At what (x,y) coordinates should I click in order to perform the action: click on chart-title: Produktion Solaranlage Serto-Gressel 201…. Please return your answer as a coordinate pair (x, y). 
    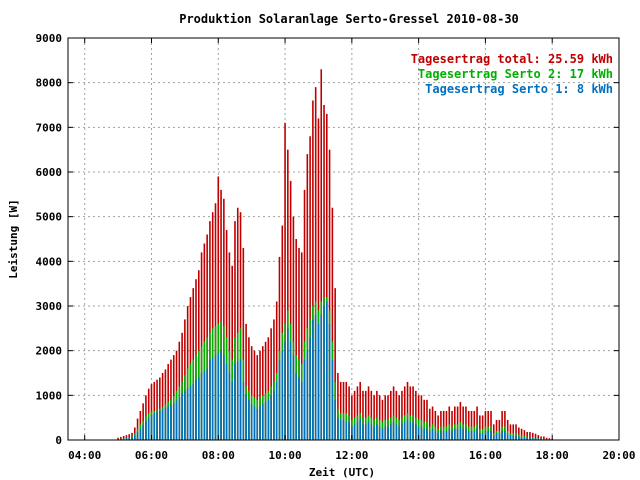
    Looking at the image, I should click on (349, 19).